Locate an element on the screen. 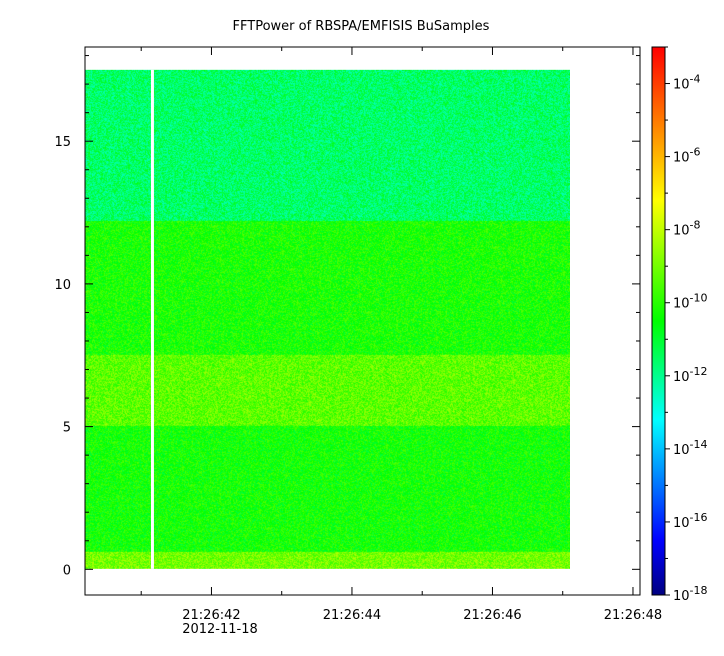  x-tick-label: 21:26:42 is located at coordinates (211, 615).